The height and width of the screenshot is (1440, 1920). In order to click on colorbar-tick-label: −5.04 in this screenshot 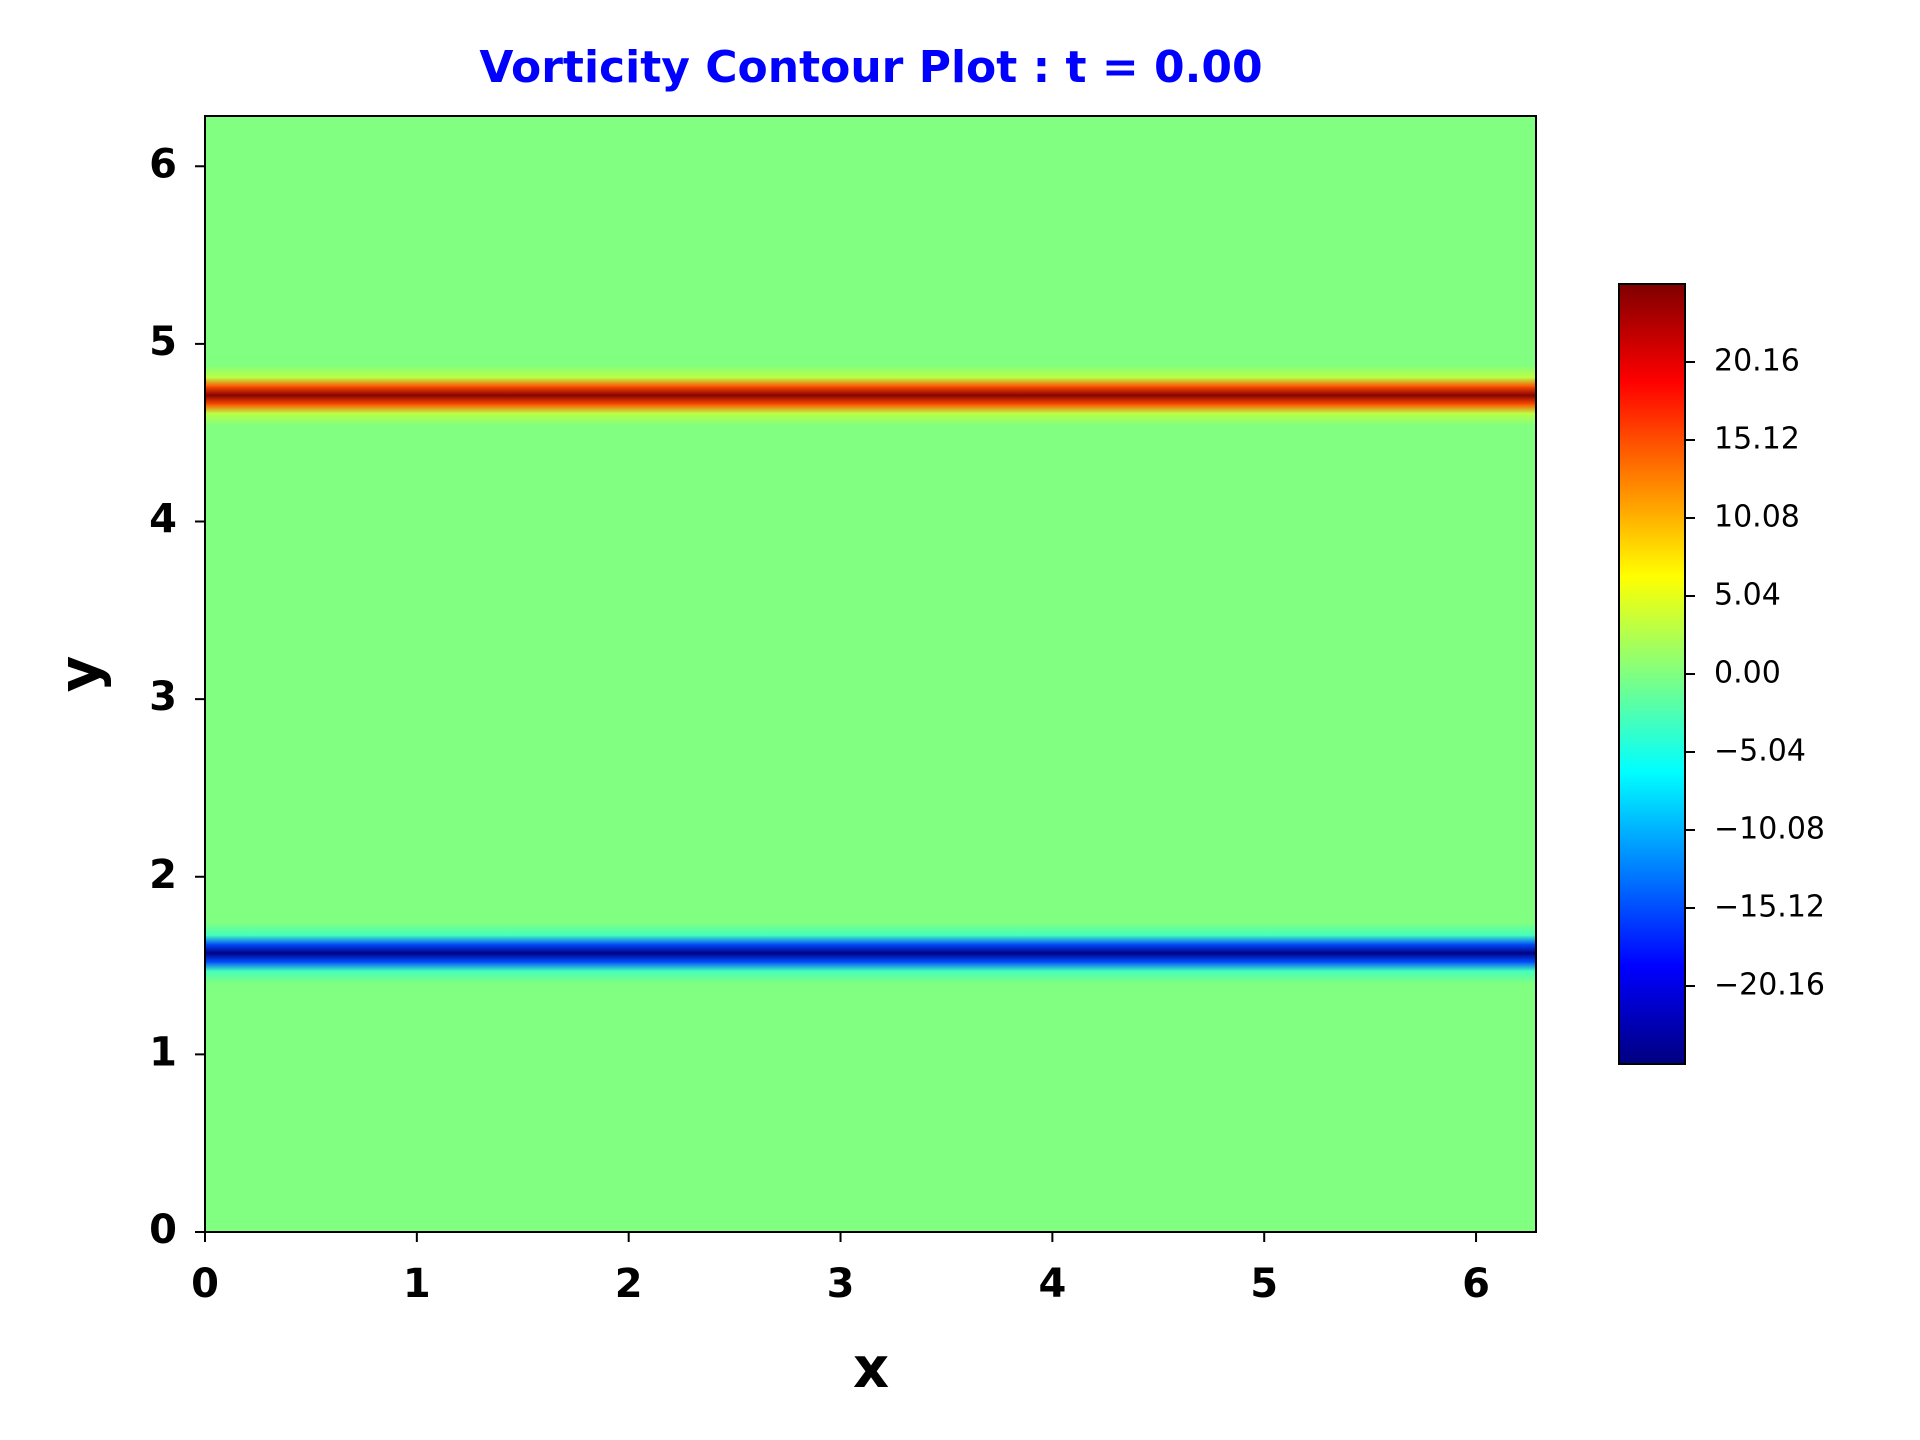, I will do `click(1760, 751)`.